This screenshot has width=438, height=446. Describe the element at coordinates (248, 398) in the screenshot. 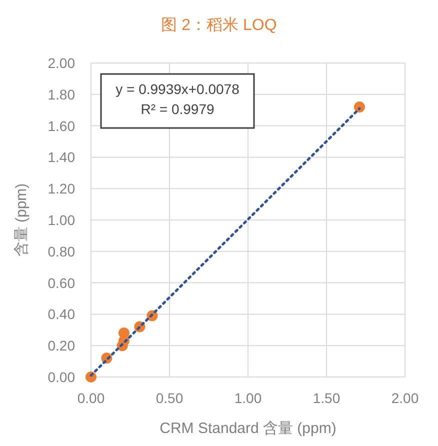

I see `x-tick-label: 1.00` at that location.